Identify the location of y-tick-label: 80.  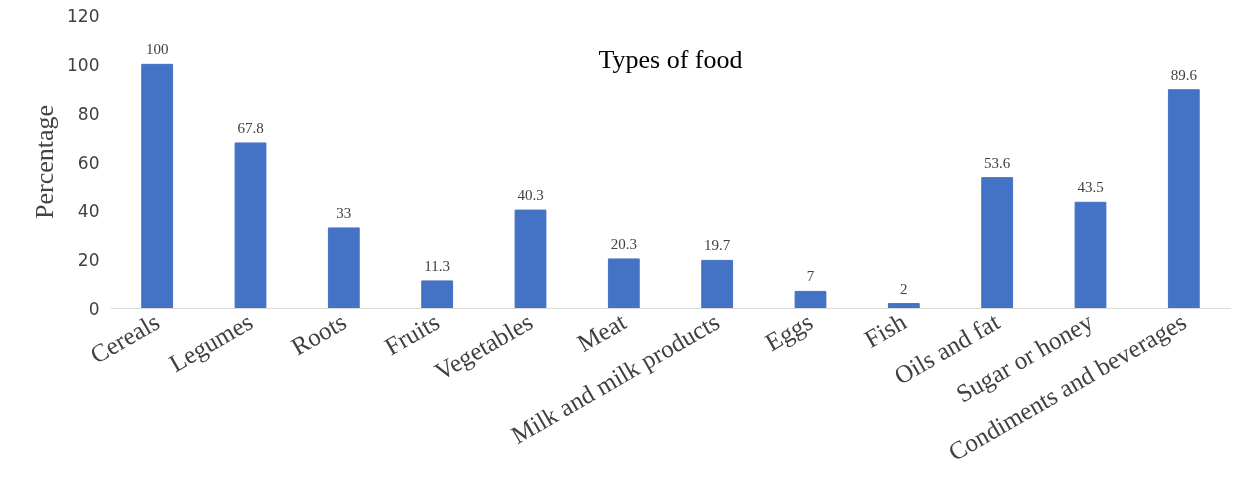
(88, 113).